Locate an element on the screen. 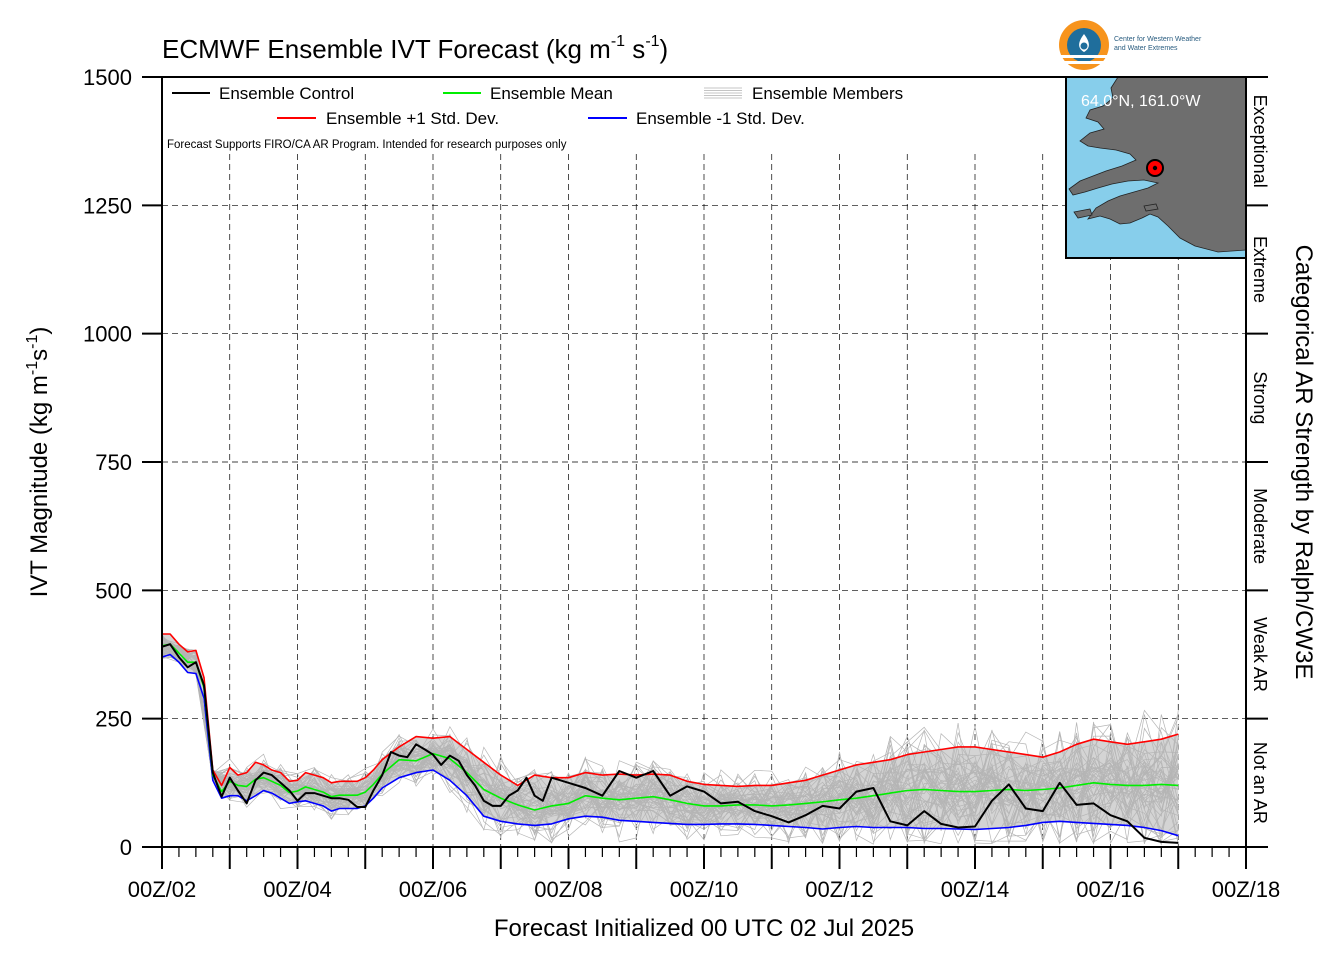 The height and width of the screenshot is (962, 1336). legend-label-members: Ensemble Members is located at coordinates (827, 93).